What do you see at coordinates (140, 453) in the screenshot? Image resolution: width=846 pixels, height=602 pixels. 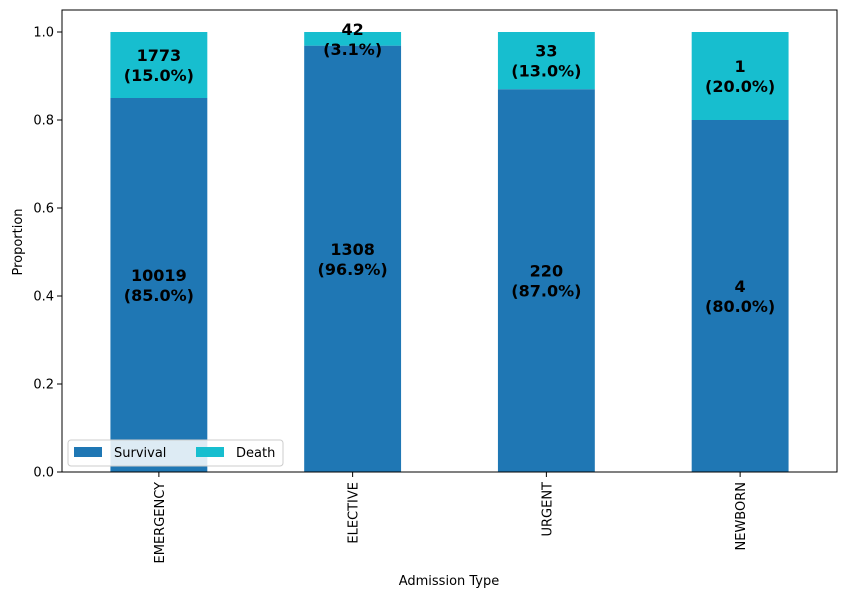 I see `legend-label-survival: Survival` at bounding box center [140, 453].